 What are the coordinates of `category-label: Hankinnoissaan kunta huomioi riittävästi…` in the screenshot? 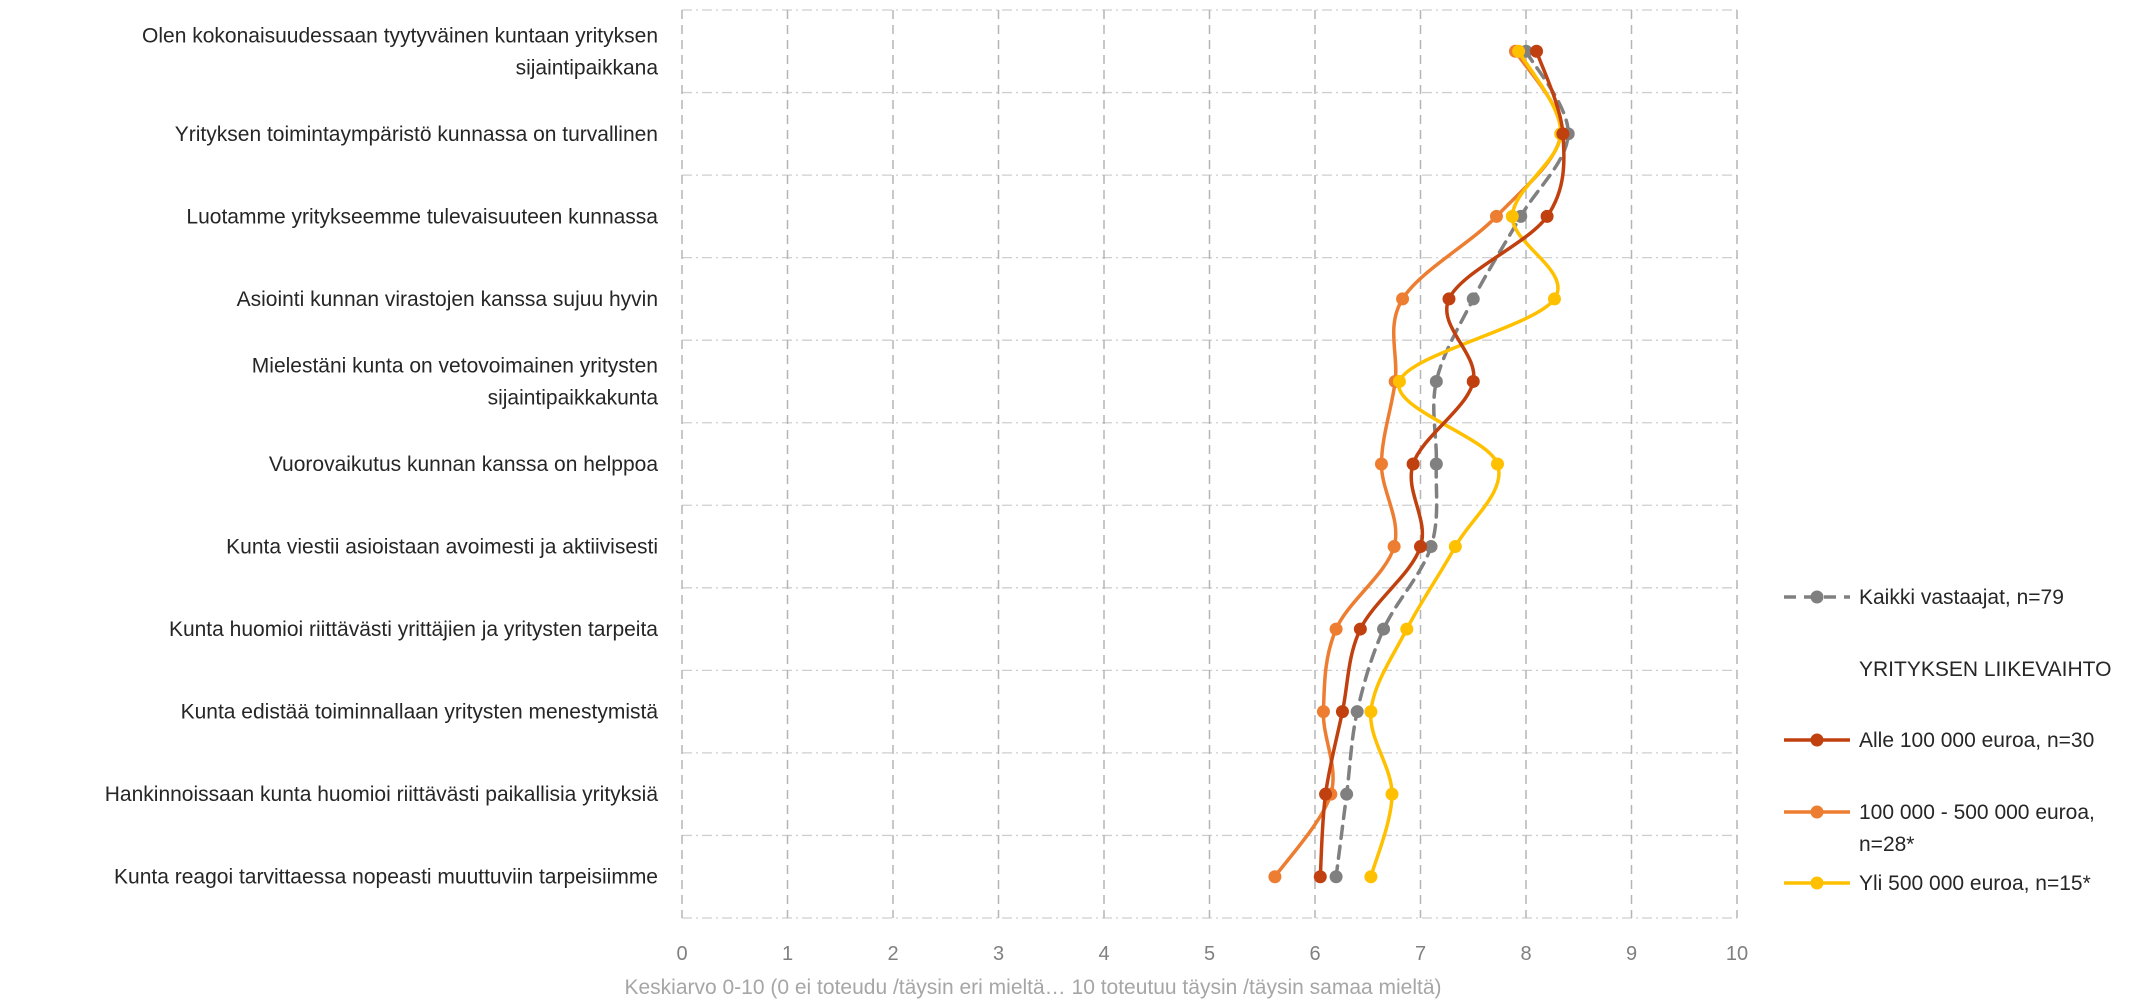 It's located at (382, 794).